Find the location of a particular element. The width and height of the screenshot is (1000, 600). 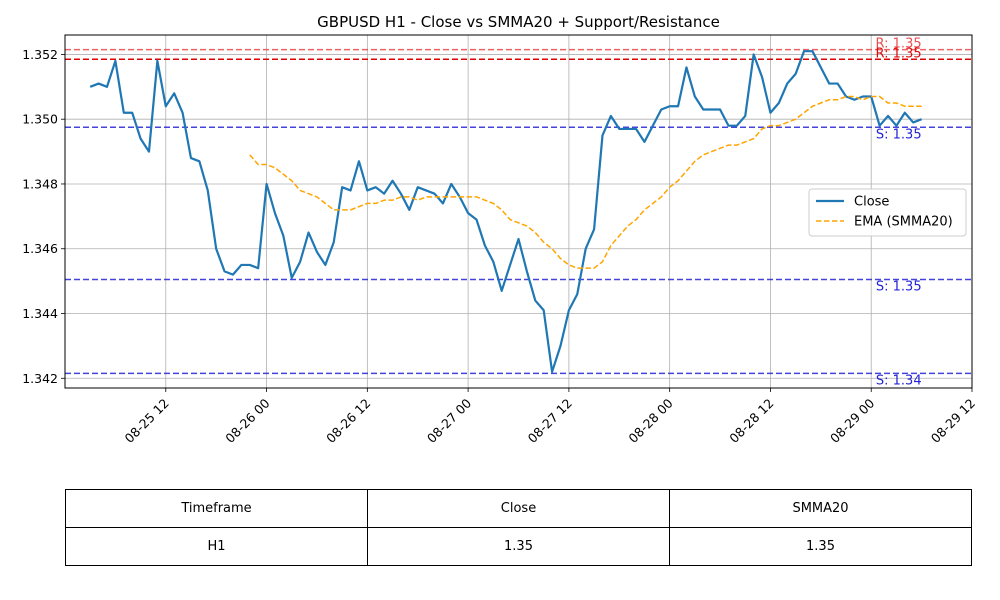

summary-table: Timeframe Close SMMA20 H1 1.35 1.35 is located at coordinates (518, 527).